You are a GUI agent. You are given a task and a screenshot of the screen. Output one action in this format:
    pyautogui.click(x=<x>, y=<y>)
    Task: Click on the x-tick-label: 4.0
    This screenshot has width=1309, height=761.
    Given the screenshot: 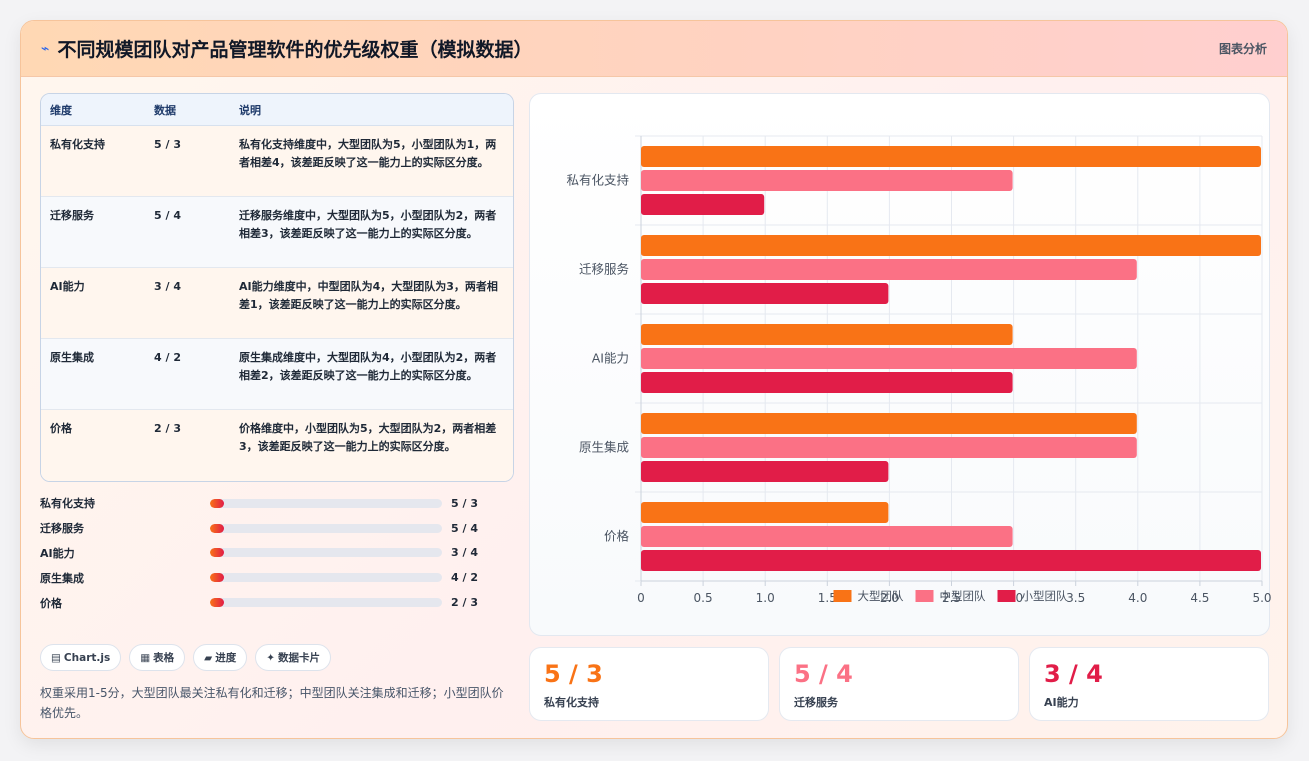 What is the action you would take?
    pyautogui.click(x=1137, y=598)
    